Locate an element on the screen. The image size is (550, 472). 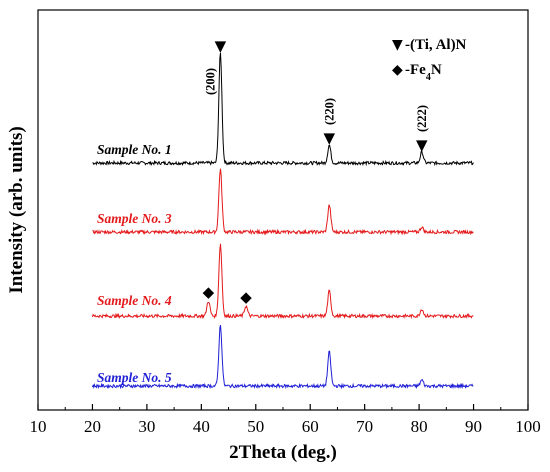
x-tick-label: 100 is located at coordinates (528, 426).